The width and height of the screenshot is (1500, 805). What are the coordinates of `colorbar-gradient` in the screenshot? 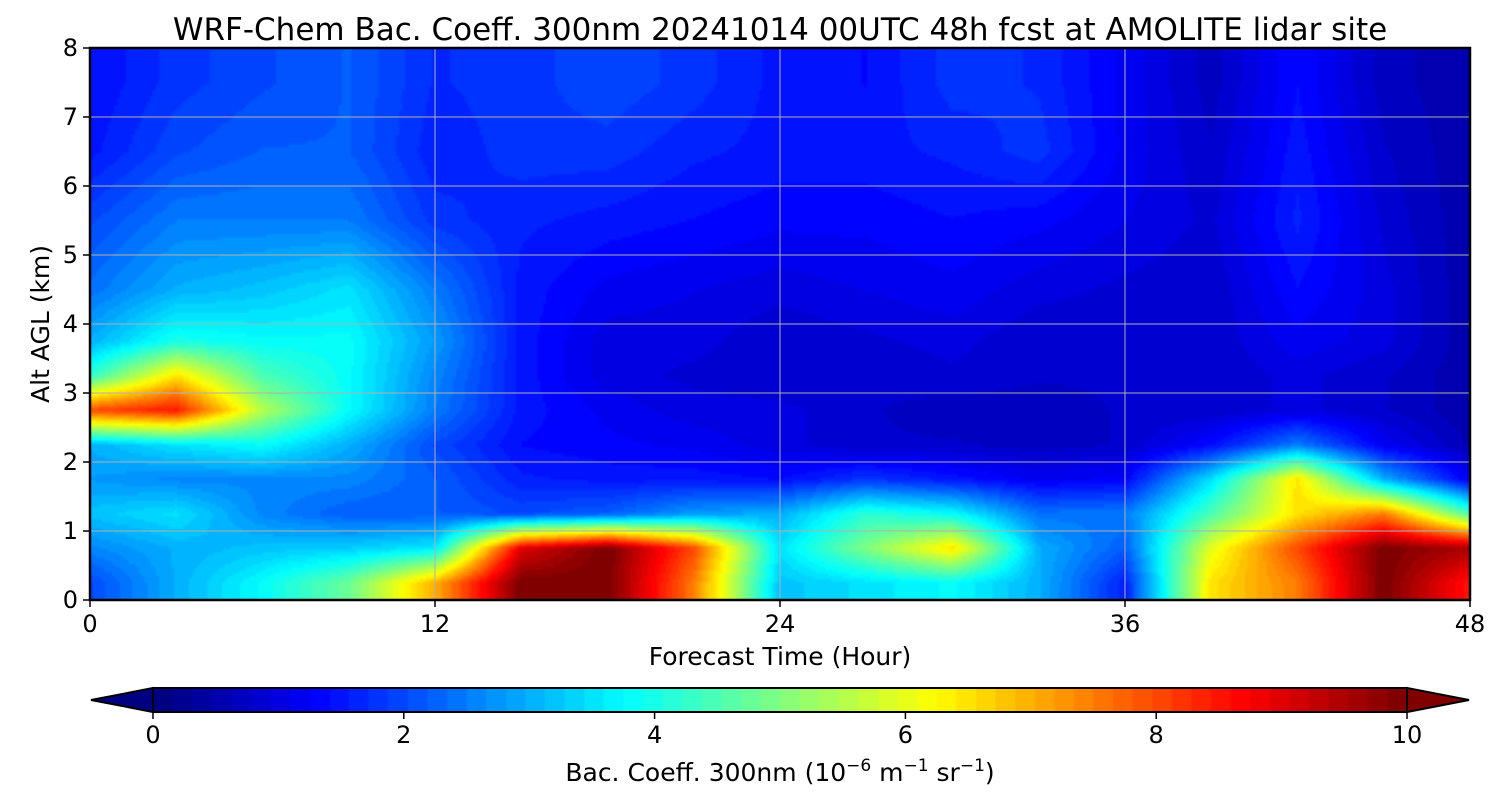 It's located at (780, 700).